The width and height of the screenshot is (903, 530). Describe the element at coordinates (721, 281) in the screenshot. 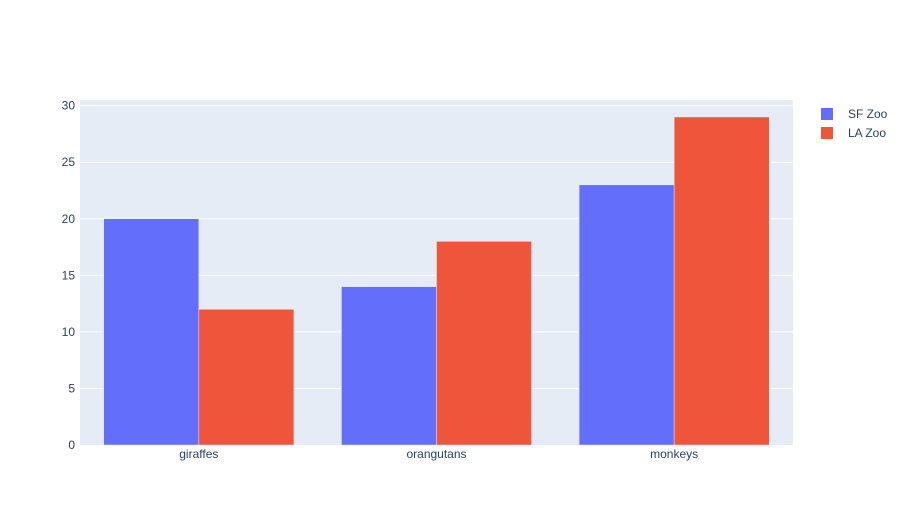

I see `bar-la-zoo-monkeys` at that location.